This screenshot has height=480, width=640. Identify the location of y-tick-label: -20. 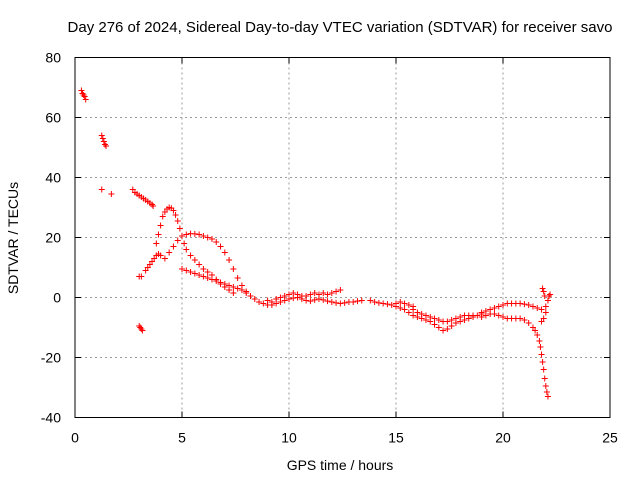
(51, 358).